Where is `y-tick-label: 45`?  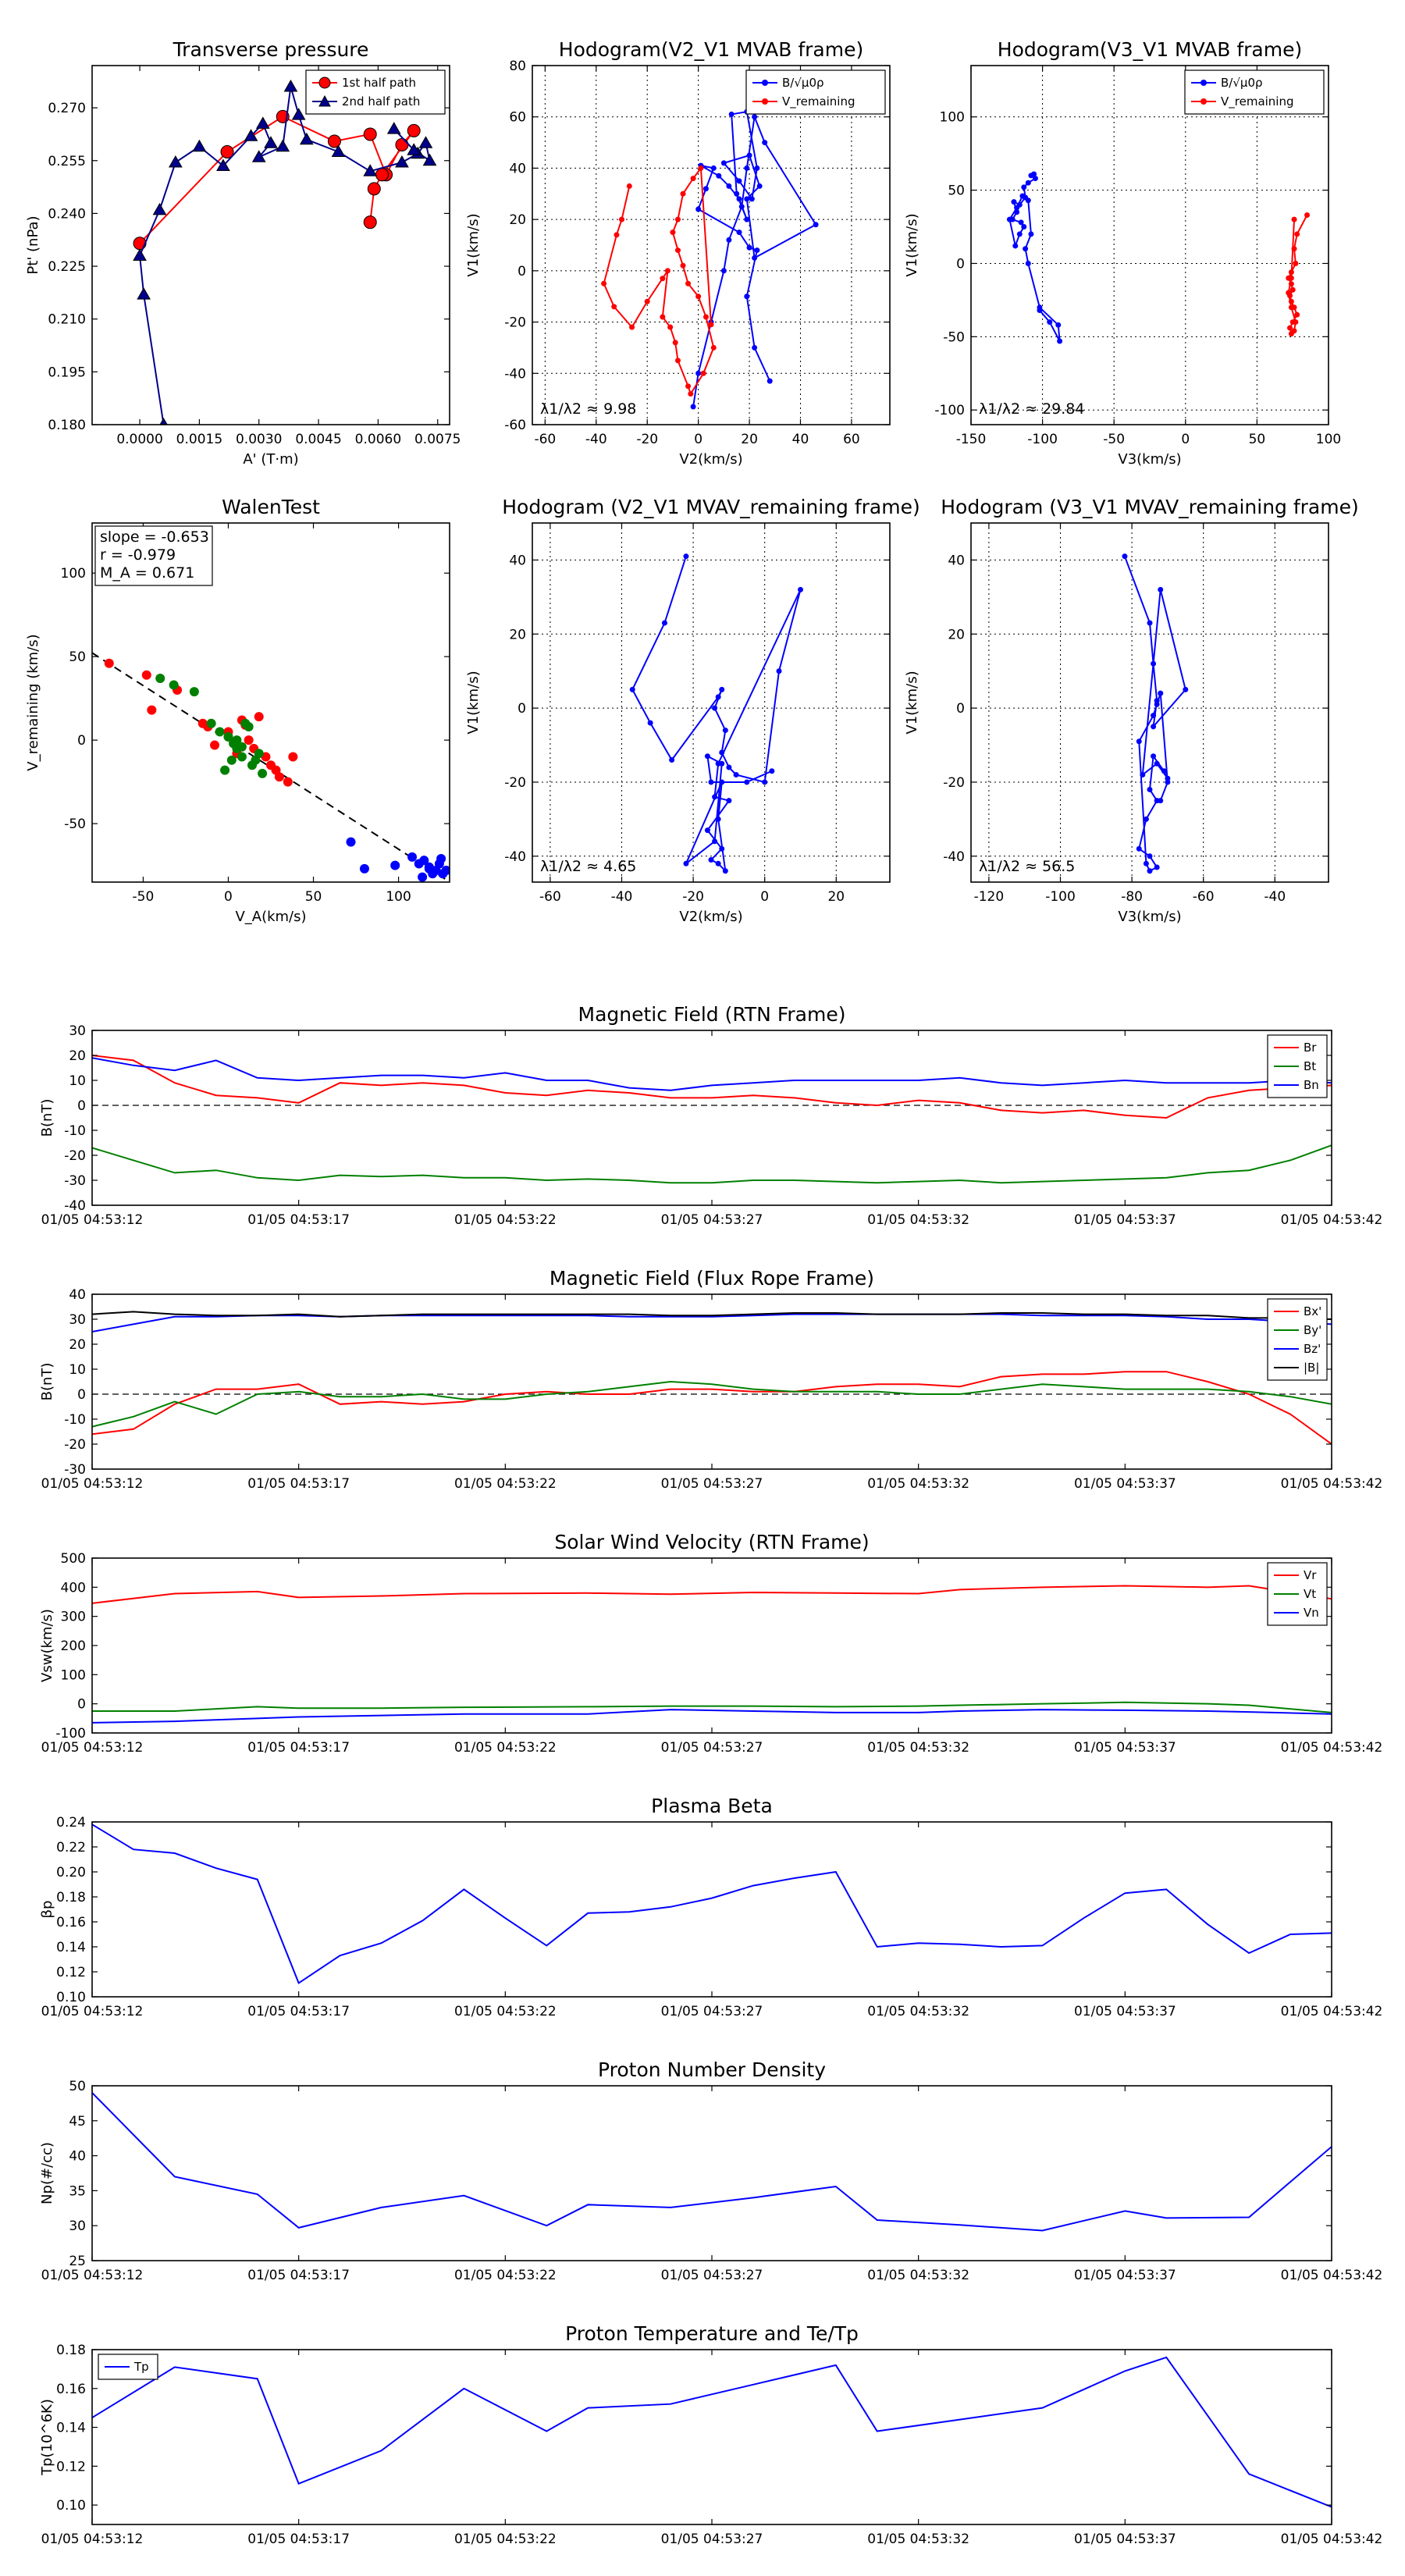
y-tick-label: 45 is located at coordinates (77, 2121).